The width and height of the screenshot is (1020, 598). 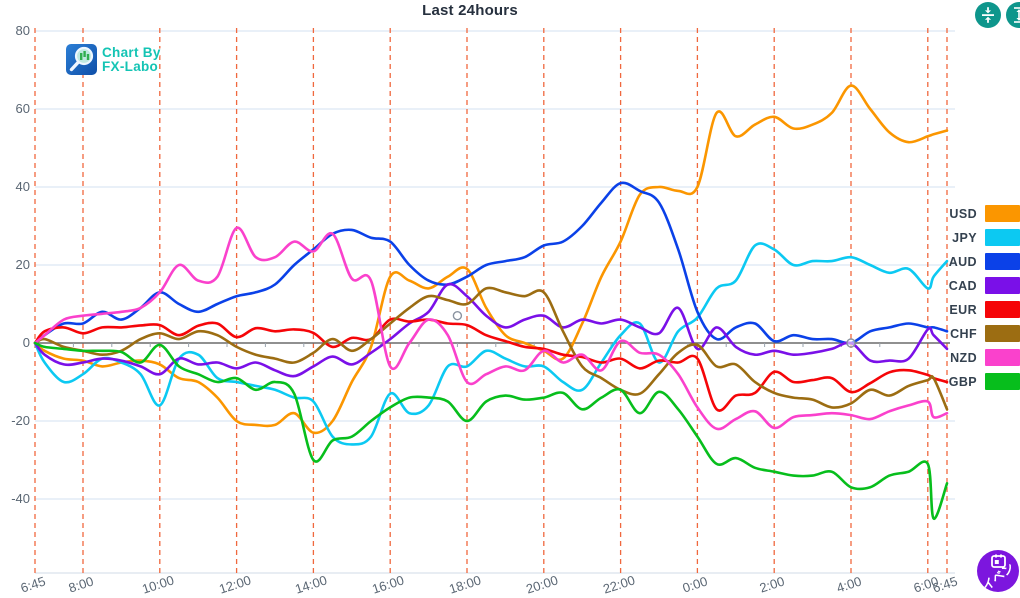 I want to click on calendar-icon, so click(x=998, y=561).